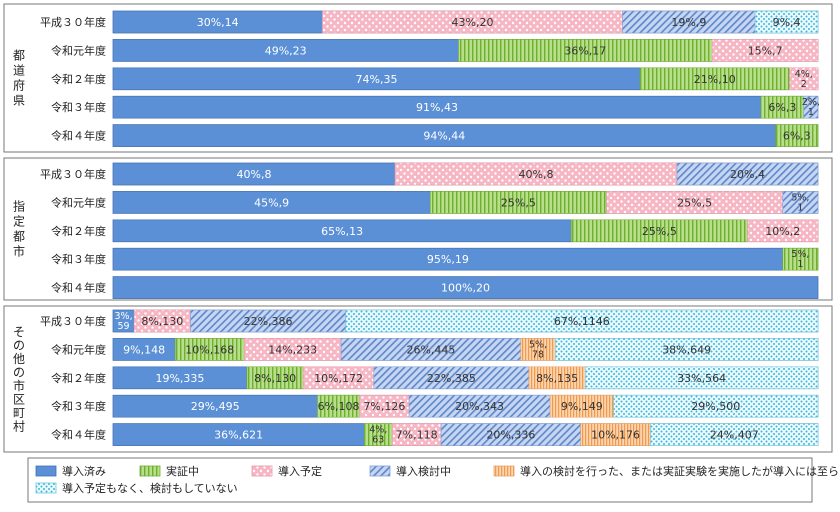 The image size is (840, 512). What do you see at coordinates (150, 488) in the screenshot?
I see `legend-label: 導入予定もなく、検討もしていない` at bounding box center [150, 488].